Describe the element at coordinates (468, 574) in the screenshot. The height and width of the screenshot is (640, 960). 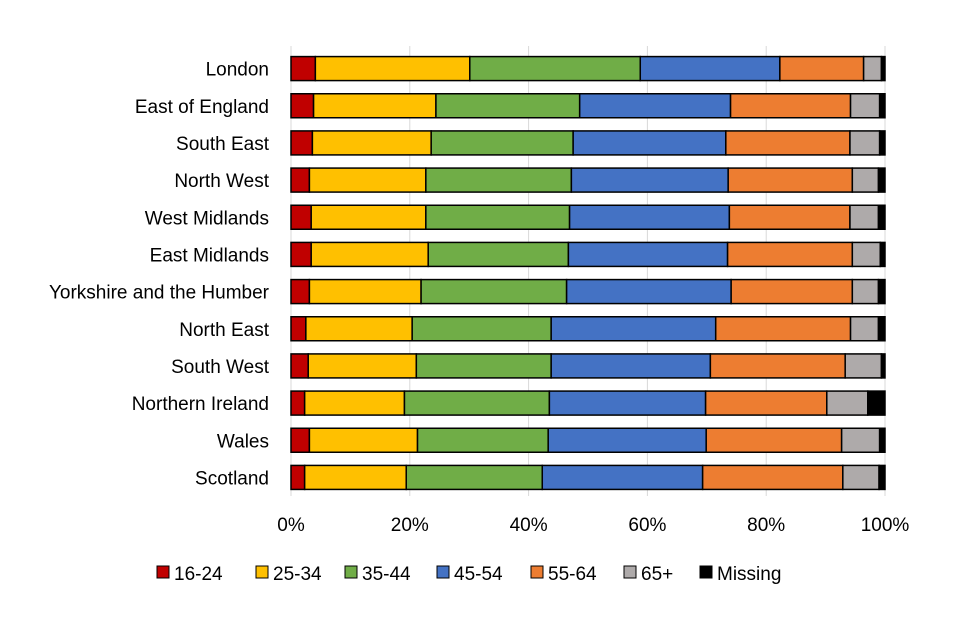
I see `legend: 16-24 25-34 35-44 45-54 55-64 65+ Missing` at that location.